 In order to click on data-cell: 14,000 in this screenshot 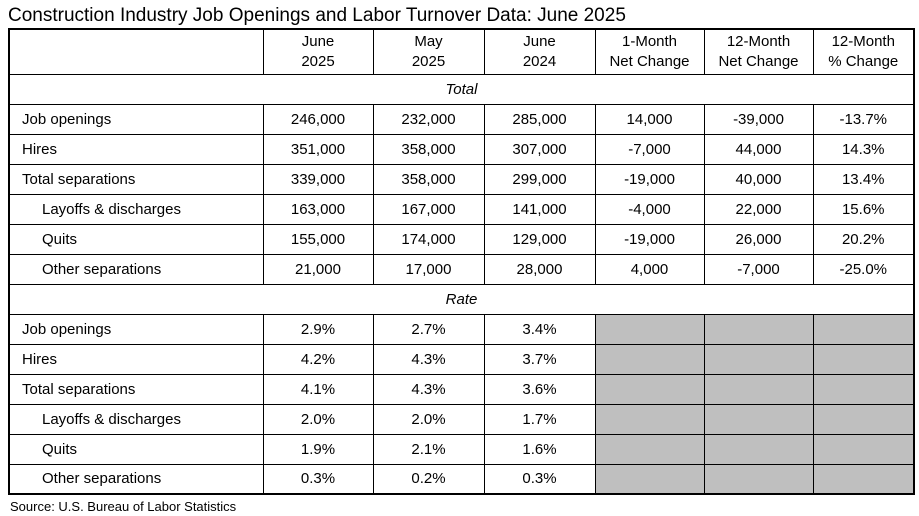, I will do `click(649, 119)`.